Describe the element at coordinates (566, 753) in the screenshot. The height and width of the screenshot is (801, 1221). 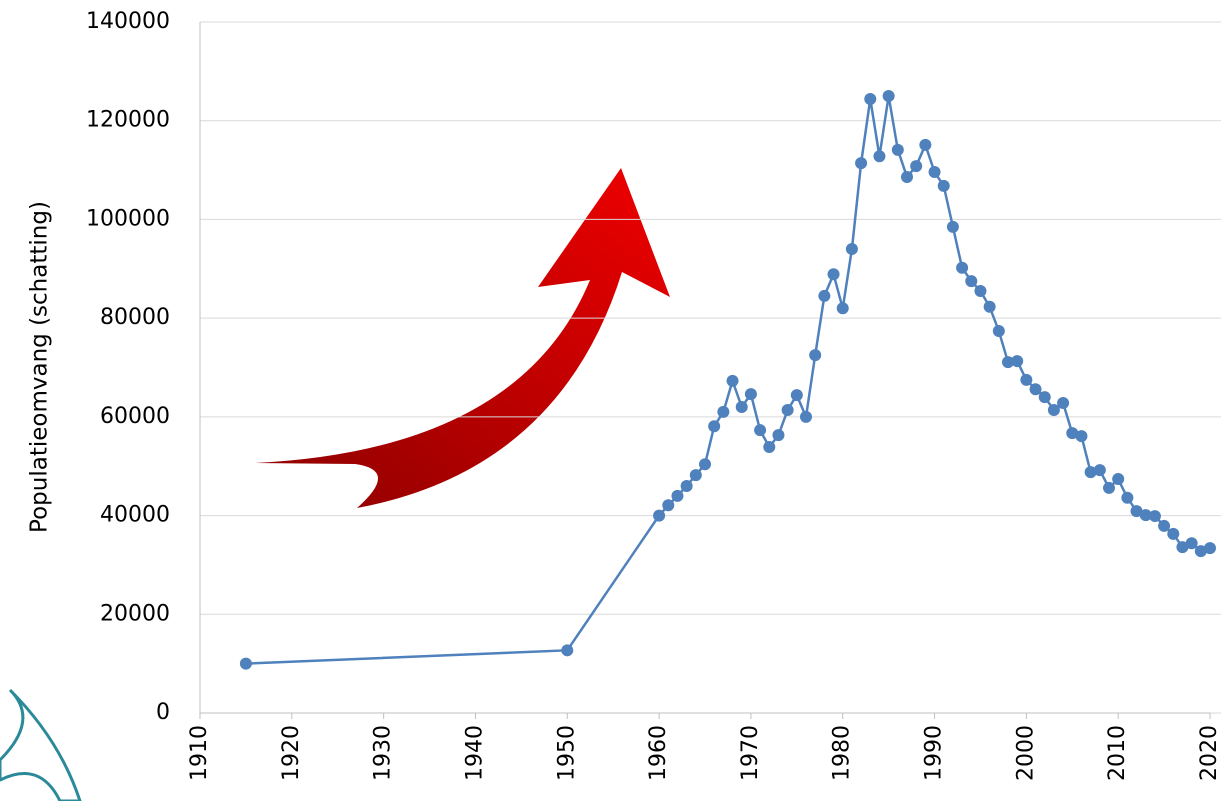
I see `x-tick-label: 1950` at that location.